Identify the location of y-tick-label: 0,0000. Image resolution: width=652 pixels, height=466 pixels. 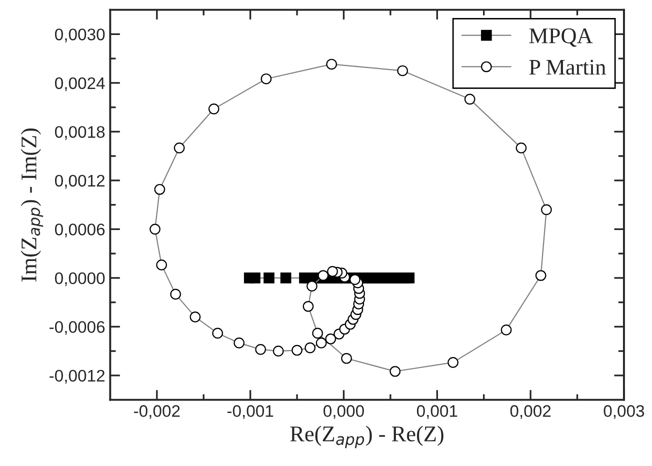
(80, 279).